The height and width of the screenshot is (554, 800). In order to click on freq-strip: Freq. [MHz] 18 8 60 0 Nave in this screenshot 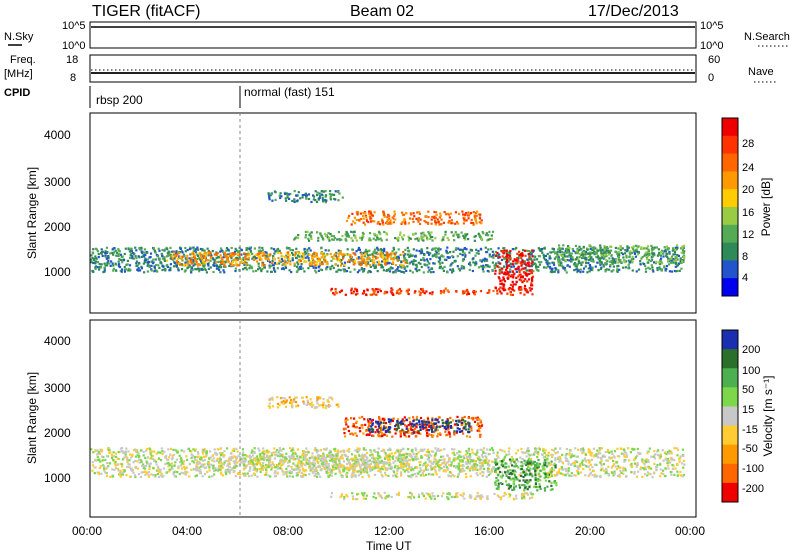, I will do `click(391, 69)`.